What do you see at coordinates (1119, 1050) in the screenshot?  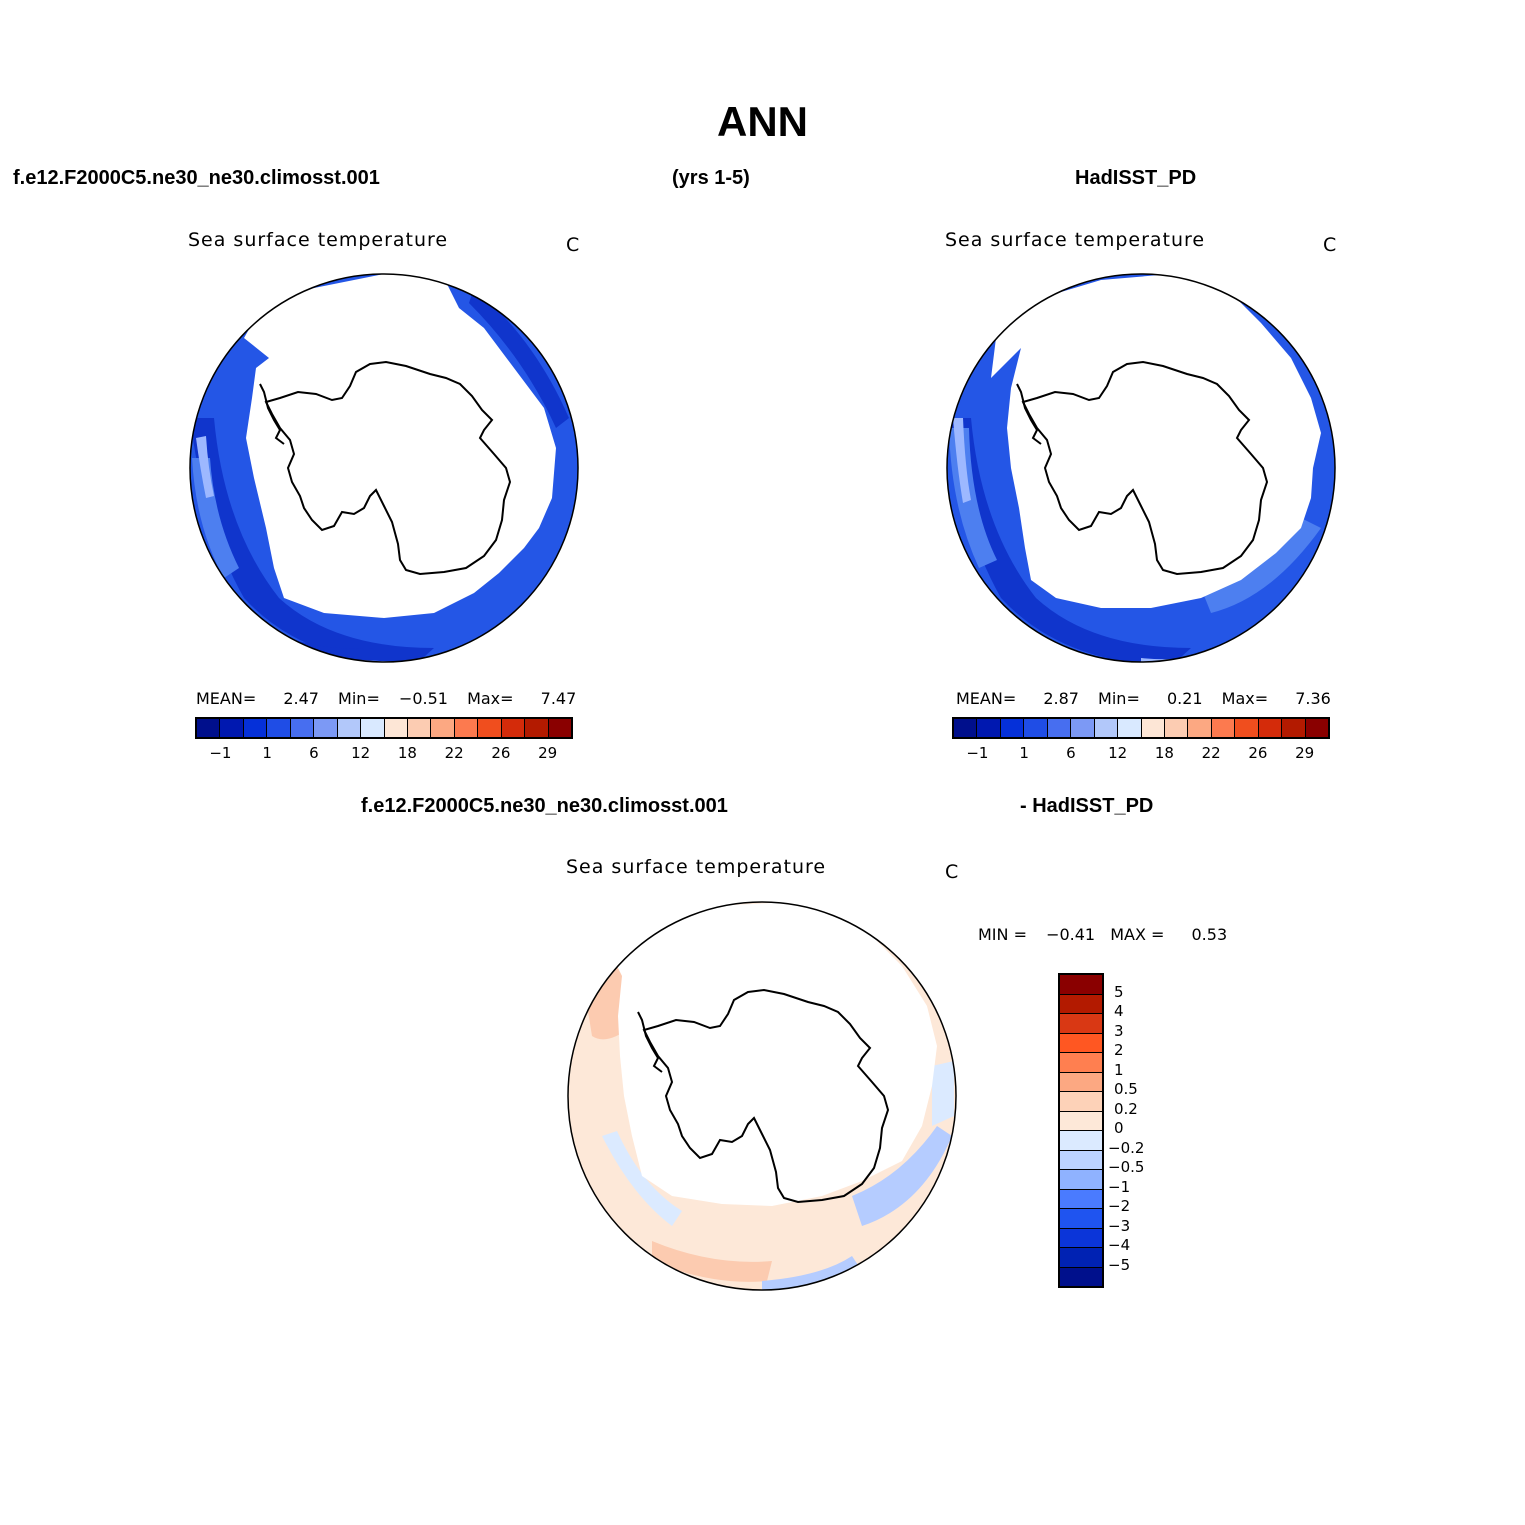 I see `colorbar-tick-label: 2` at bounding box center [1119, 1050].